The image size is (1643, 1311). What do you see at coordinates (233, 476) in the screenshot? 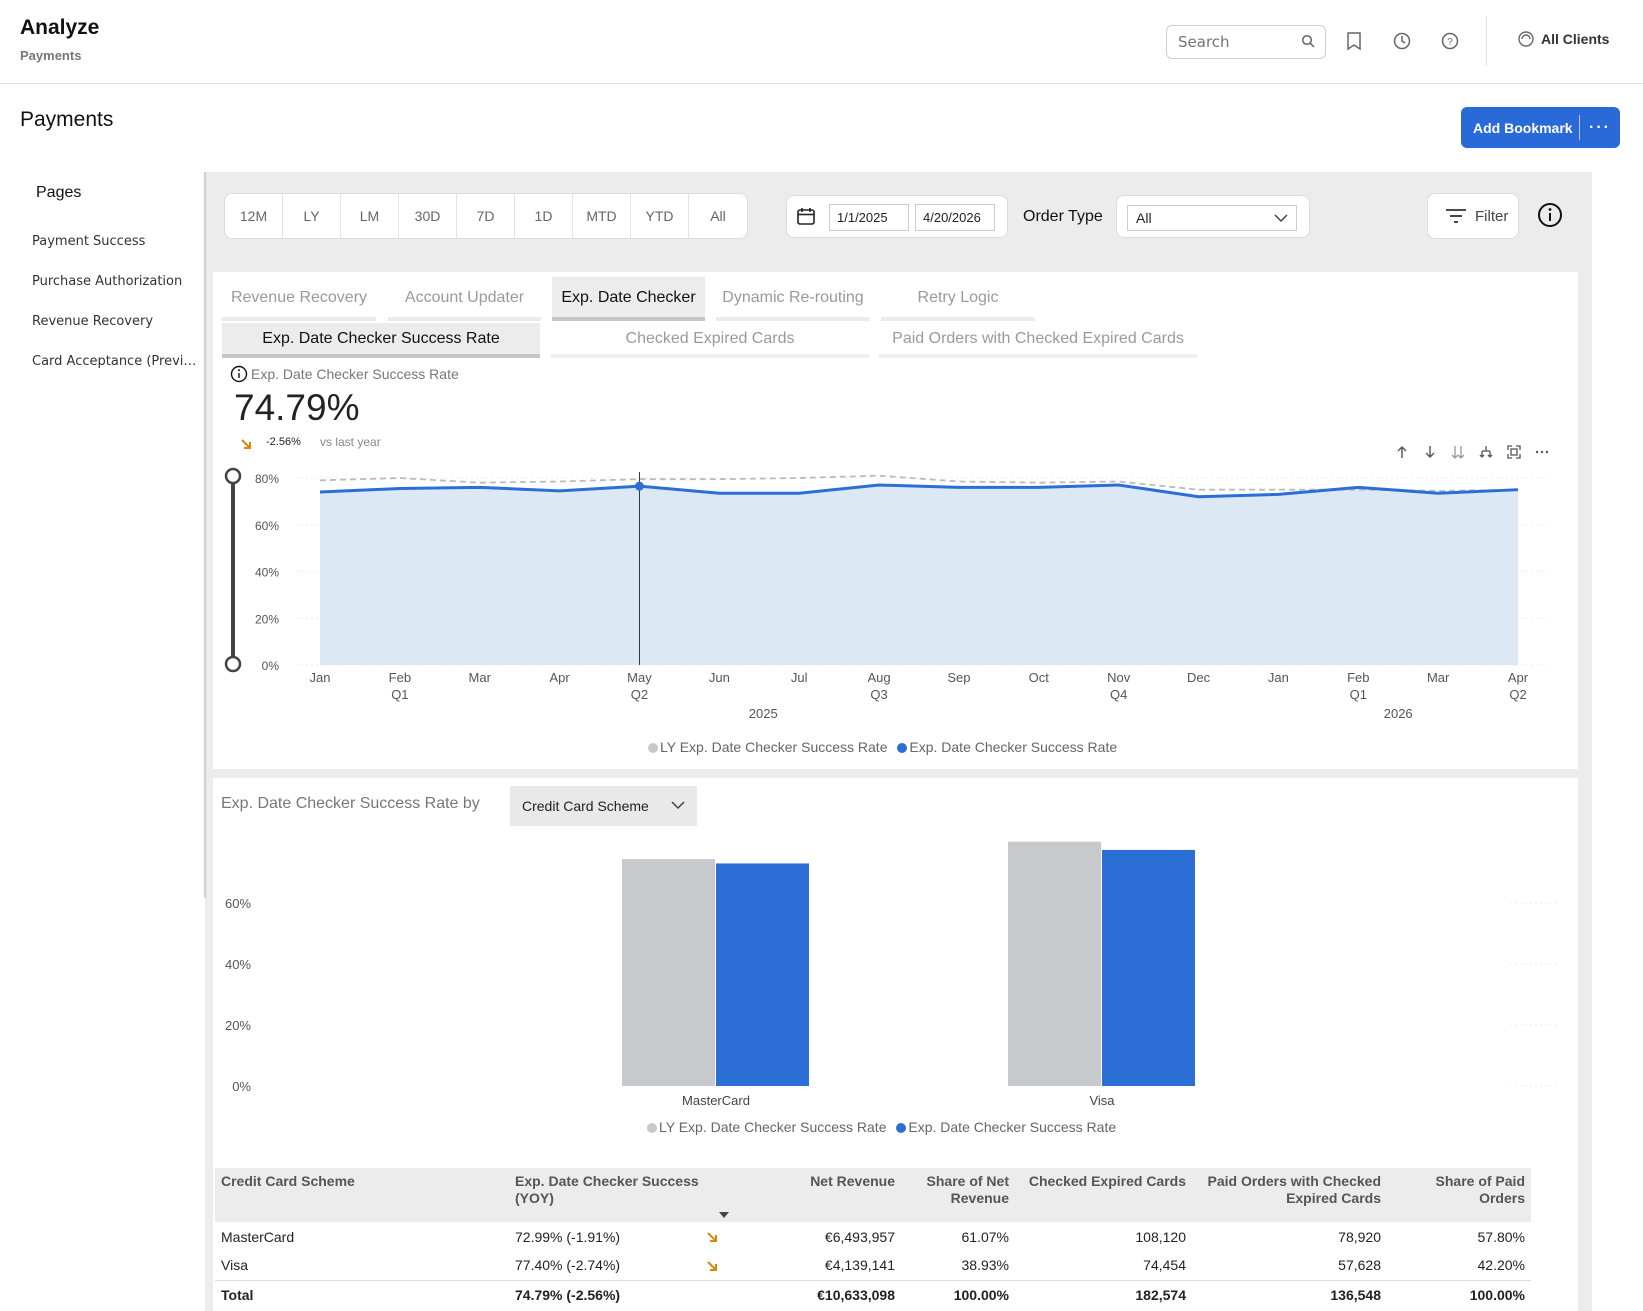
I see `zoom-slider-top-handle` at bounding box center [233, 476].